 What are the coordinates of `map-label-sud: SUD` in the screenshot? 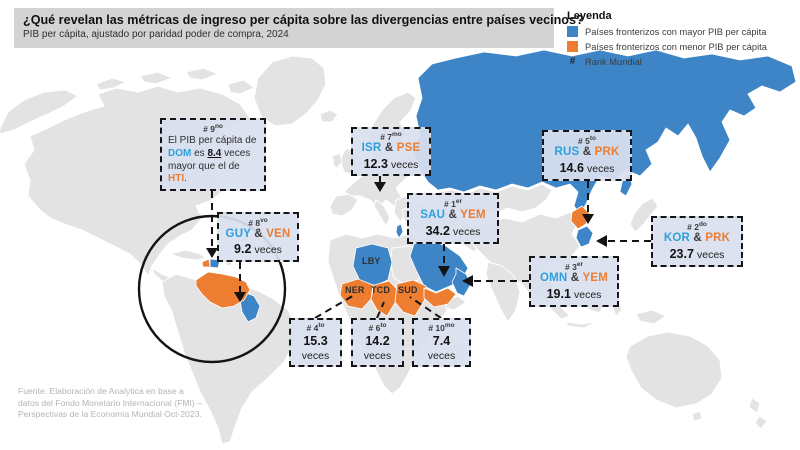 It's located at (408, 290).